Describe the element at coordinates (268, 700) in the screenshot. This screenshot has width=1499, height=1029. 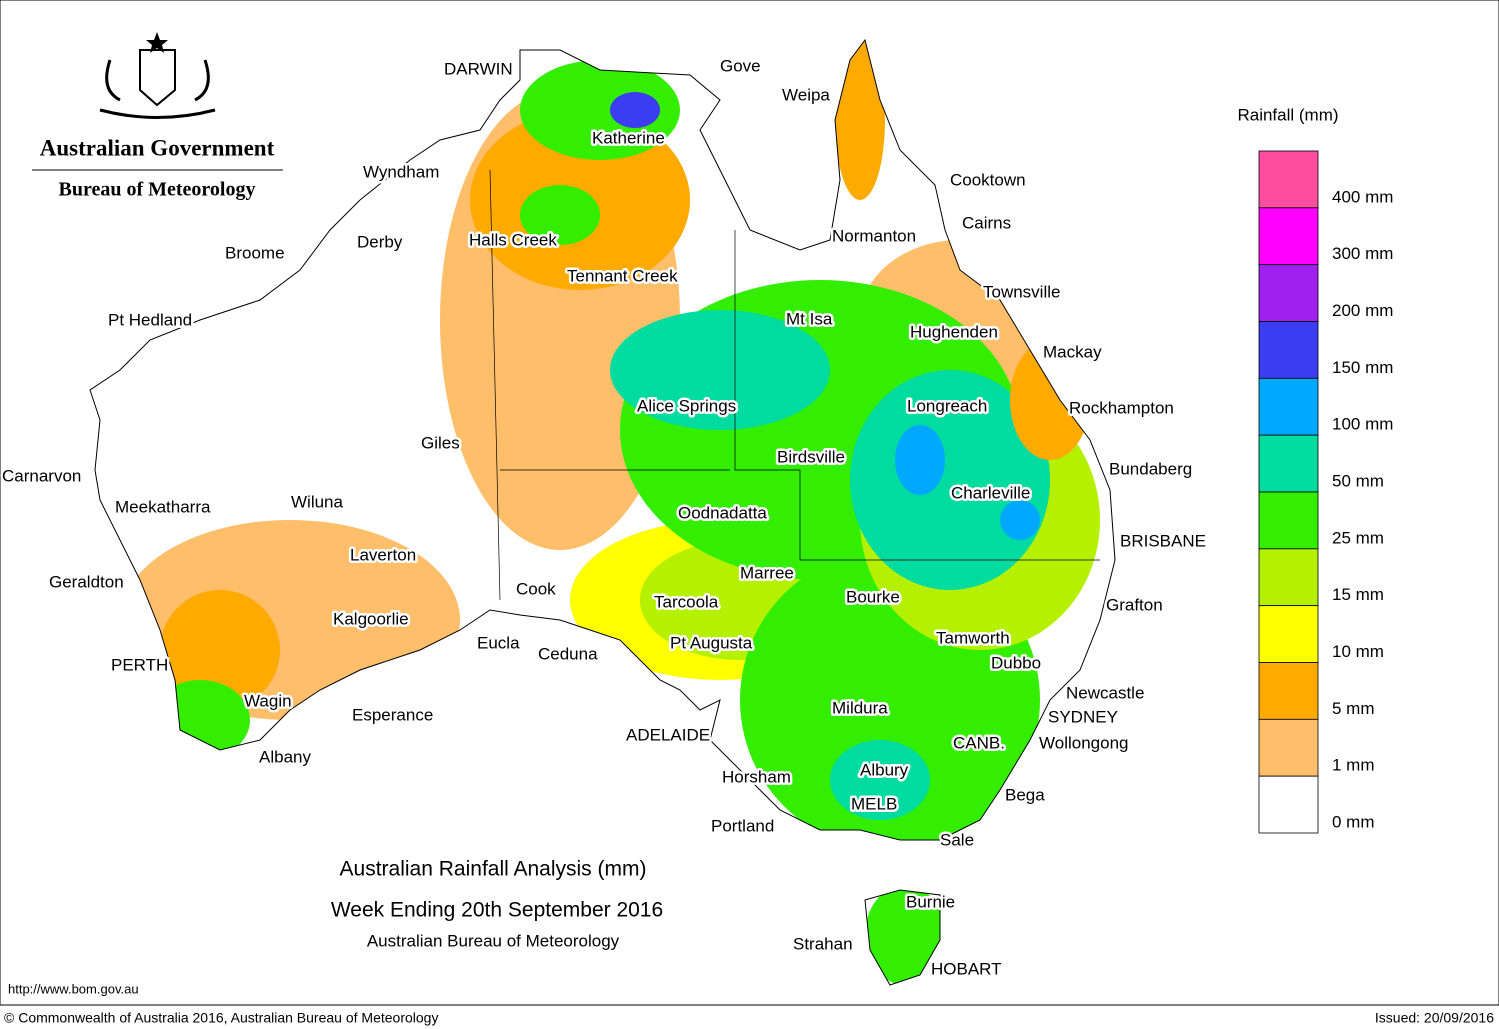
I see `place-label: Wagin` at that location.